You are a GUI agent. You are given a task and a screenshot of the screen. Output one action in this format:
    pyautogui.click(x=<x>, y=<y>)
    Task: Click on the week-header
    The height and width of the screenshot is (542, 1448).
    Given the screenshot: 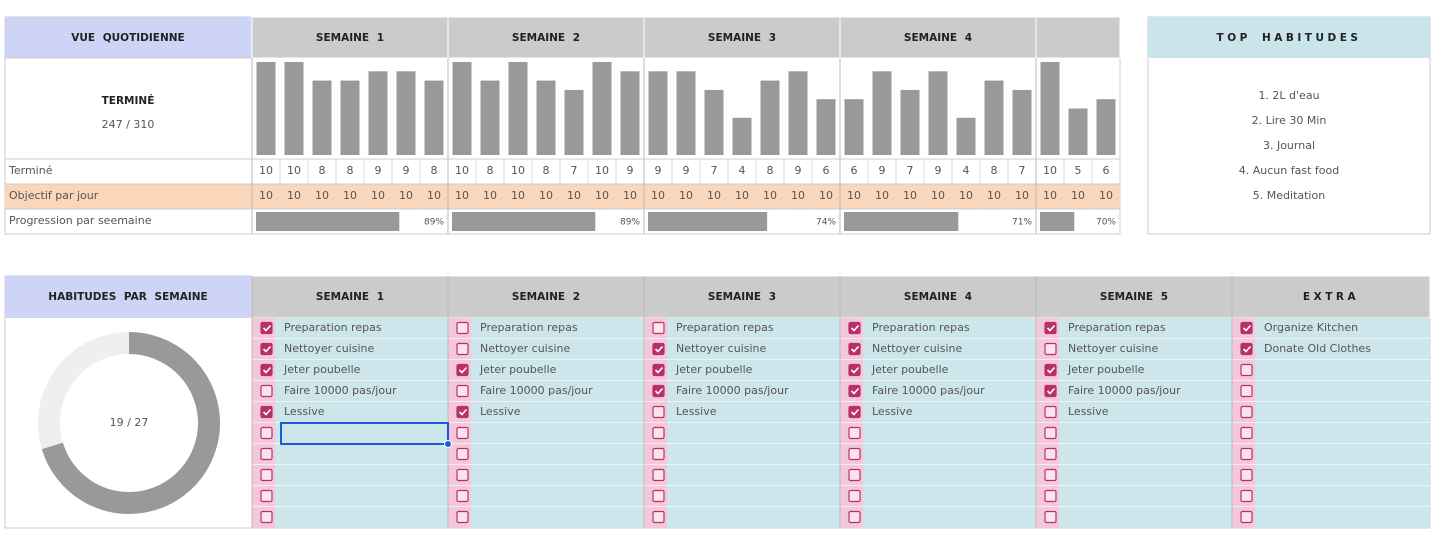 What is the action you would take?
    pyautogui.click(x=742, y=37)
    